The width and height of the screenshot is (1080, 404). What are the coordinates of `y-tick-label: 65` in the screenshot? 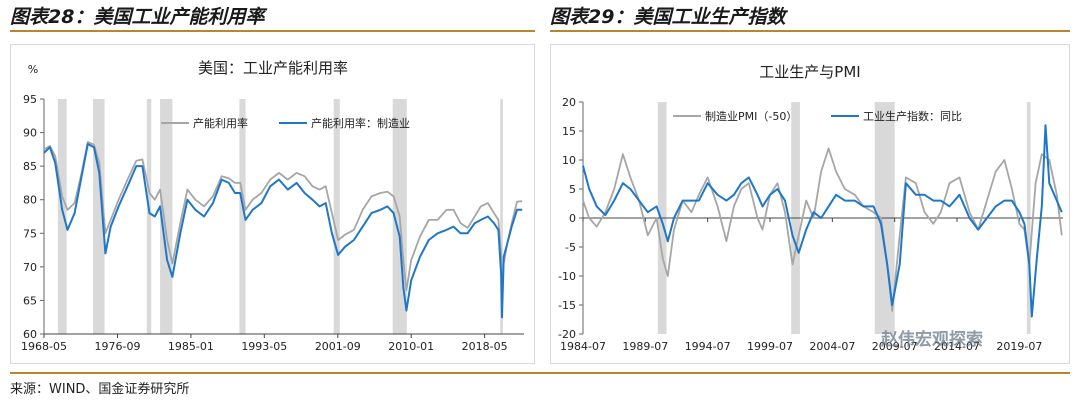 It's located at (30, 300).